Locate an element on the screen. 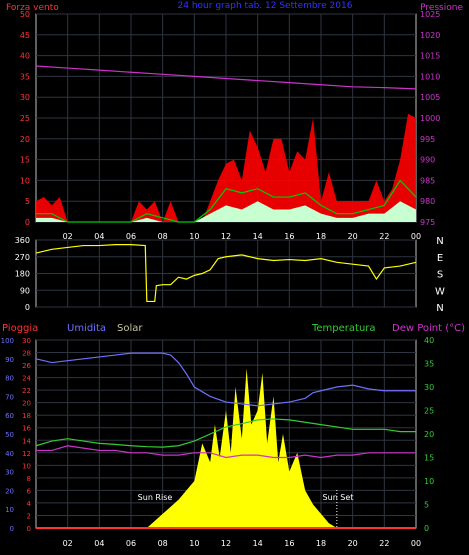 The width and height of the screenshot is (469, 555). tick-label: 975 is located at coordinates (427, 222).